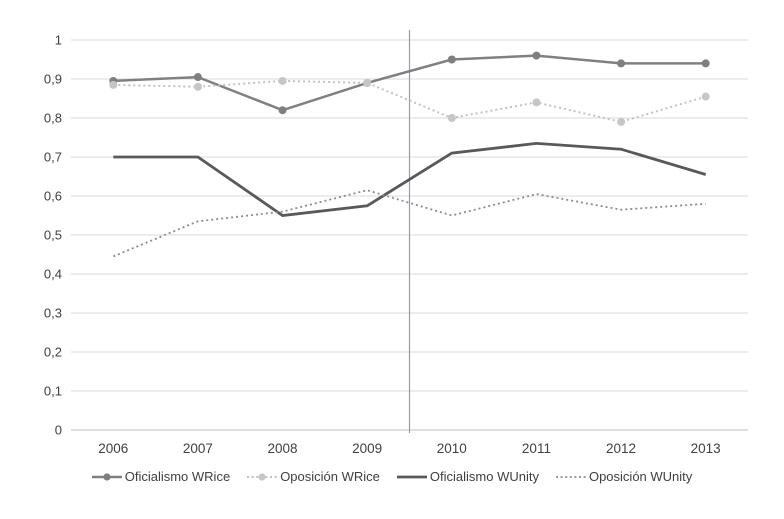  Describe the element at coordinates (53, 157) in the screenshot. I see `y-tick-label: 0,7` at that location.